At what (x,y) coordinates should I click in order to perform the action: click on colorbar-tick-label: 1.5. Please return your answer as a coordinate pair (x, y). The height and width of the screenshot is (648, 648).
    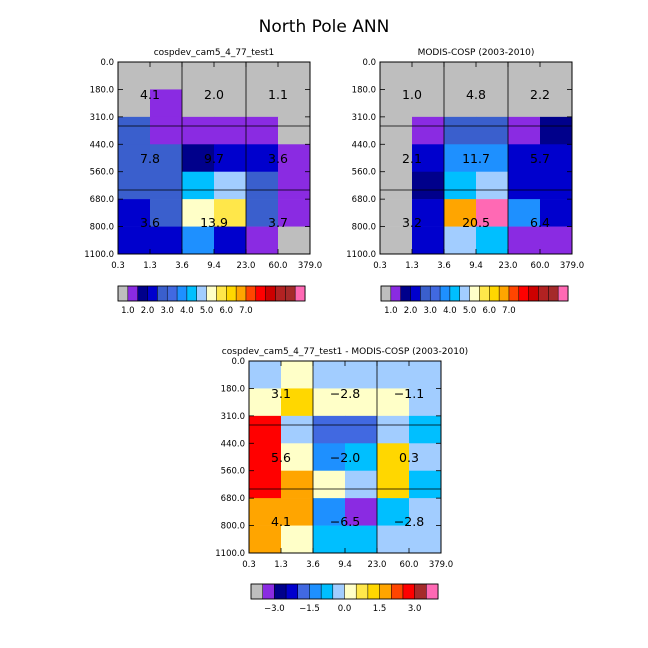
    Looking at the image, I should click on (380, 609).